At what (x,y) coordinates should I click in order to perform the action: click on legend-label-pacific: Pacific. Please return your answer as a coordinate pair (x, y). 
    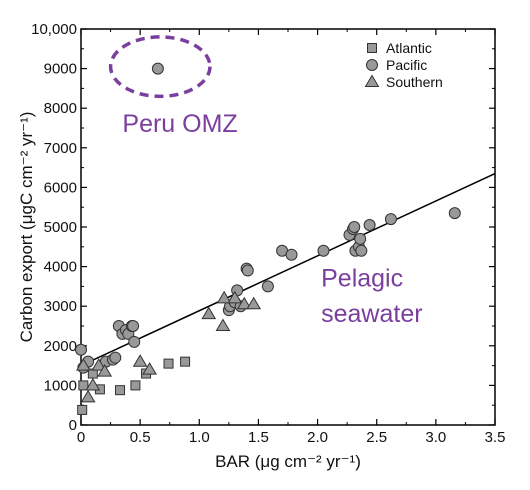
    Looking at the image, I should click on (406, 65).